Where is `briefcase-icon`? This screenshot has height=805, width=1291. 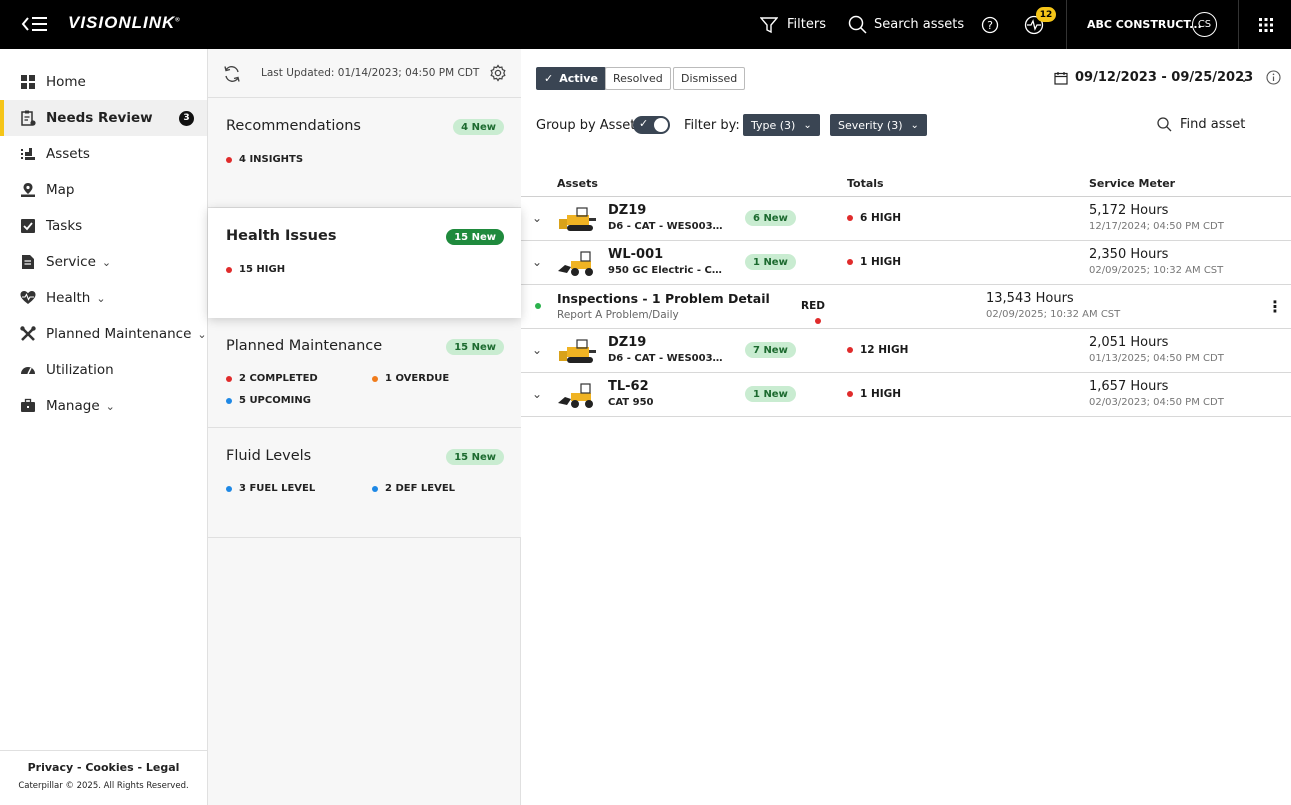
briefcase-icon is located at coordinates (28, 405).